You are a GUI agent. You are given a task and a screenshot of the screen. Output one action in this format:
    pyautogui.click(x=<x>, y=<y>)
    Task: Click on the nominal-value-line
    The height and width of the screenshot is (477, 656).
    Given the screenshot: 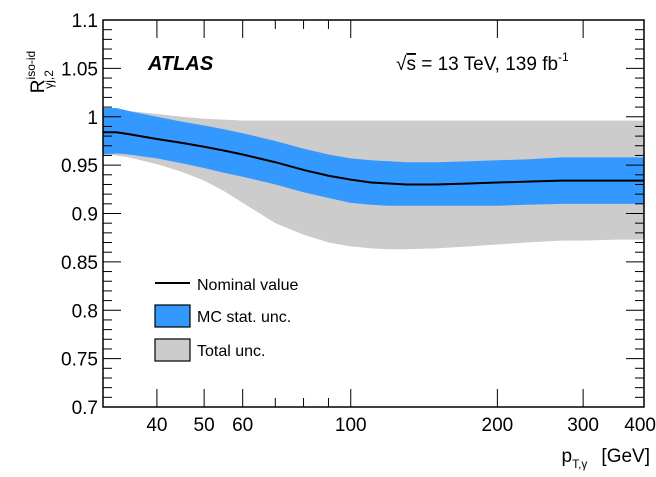 What is the action you would take?
    pyautogui.click(x=373, y=158)
    